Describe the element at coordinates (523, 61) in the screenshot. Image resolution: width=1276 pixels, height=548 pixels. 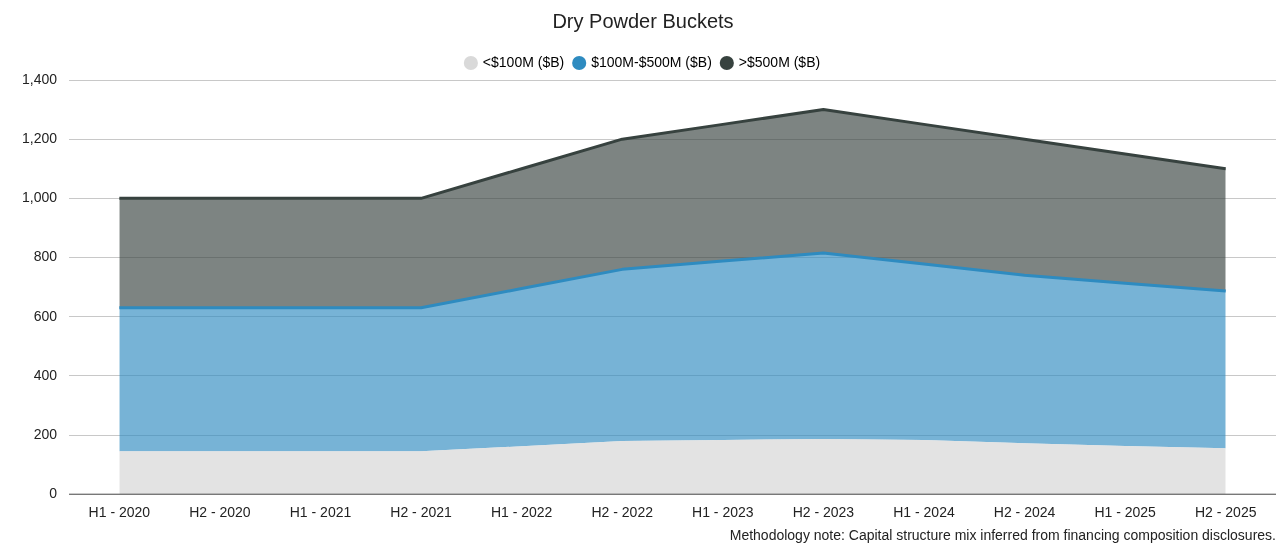
I see `legend-label: <$100M ($B)` at that location.